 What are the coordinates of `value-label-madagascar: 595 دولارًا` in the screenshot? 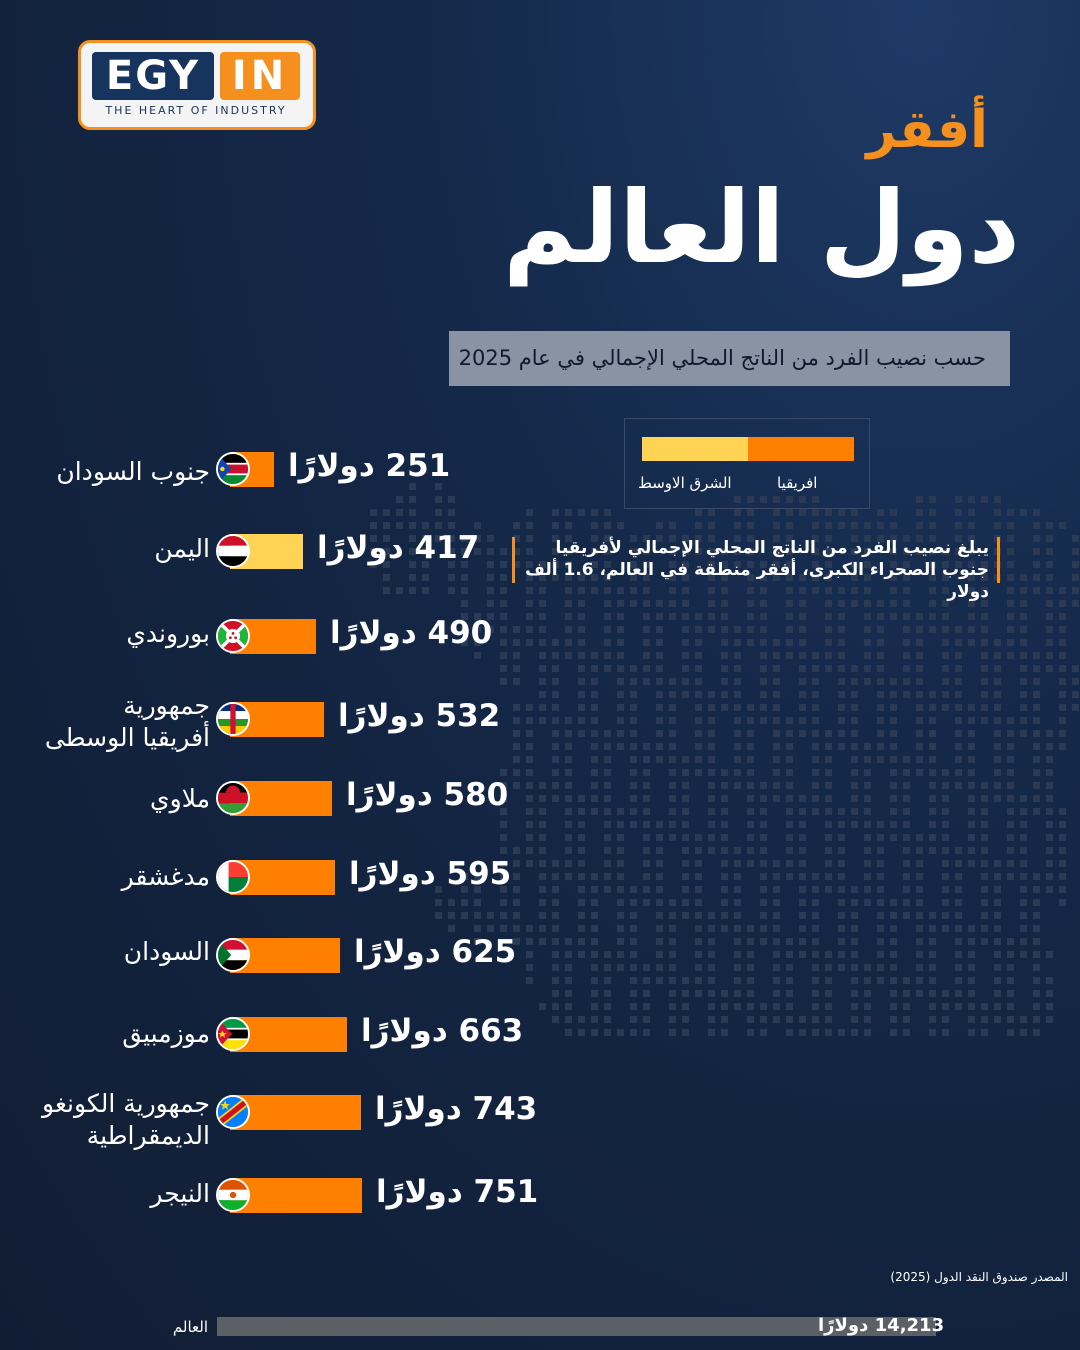 It's located at (430, 874).